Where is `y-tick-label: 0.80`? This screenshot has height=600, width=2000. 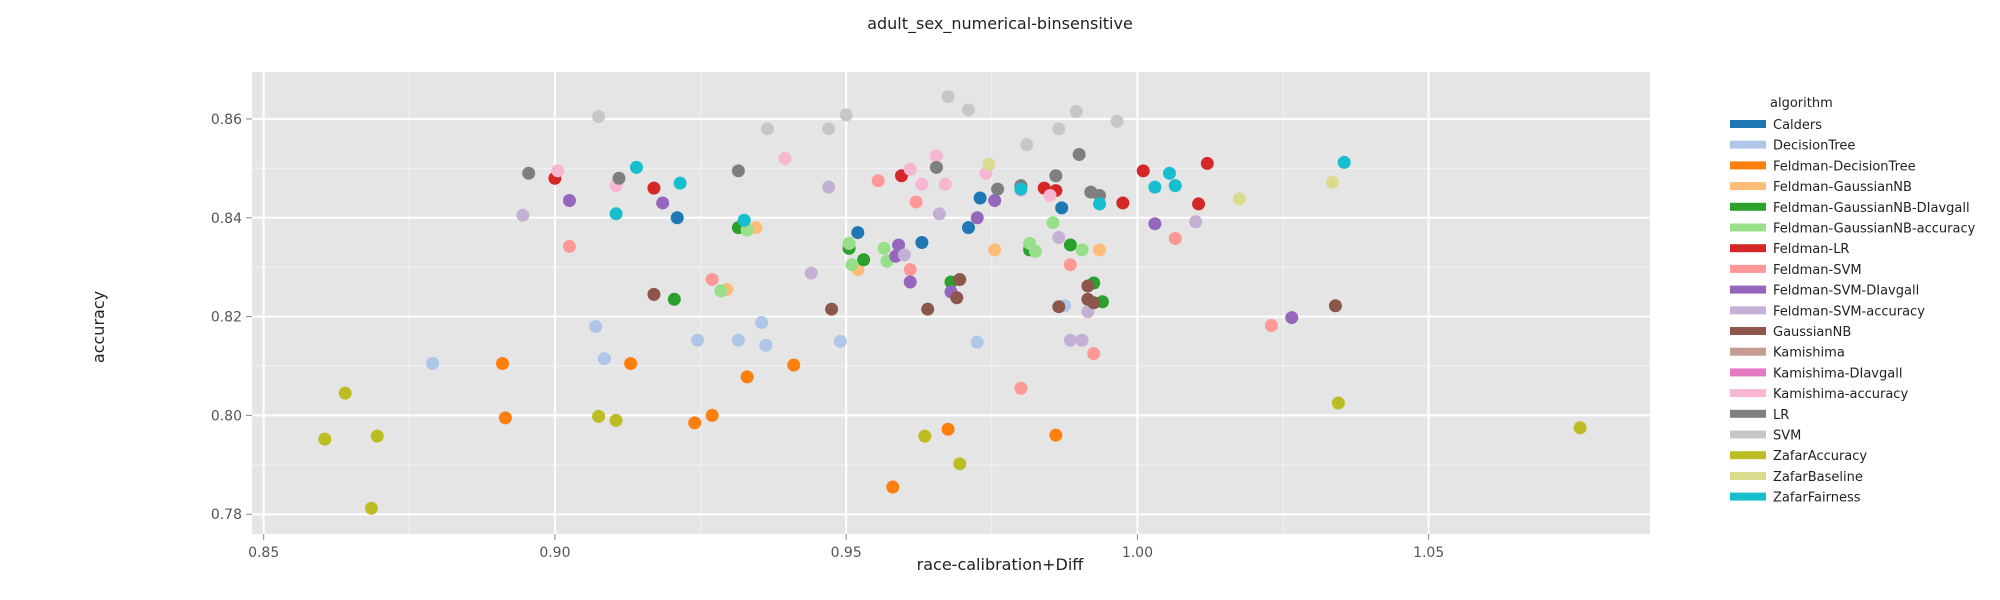
y-tick-label: 0.80 is located at coordinates (226, 416).